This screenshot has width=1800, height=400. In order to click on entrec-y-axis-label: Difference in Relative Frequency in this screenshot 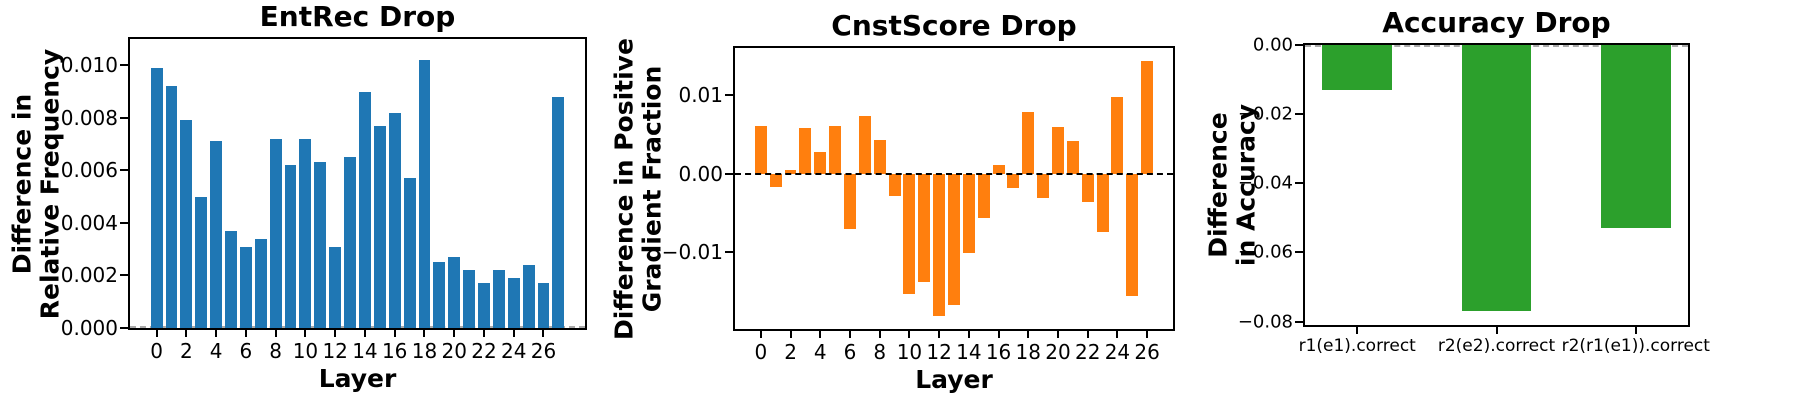, I will do `click(36, 183)`.